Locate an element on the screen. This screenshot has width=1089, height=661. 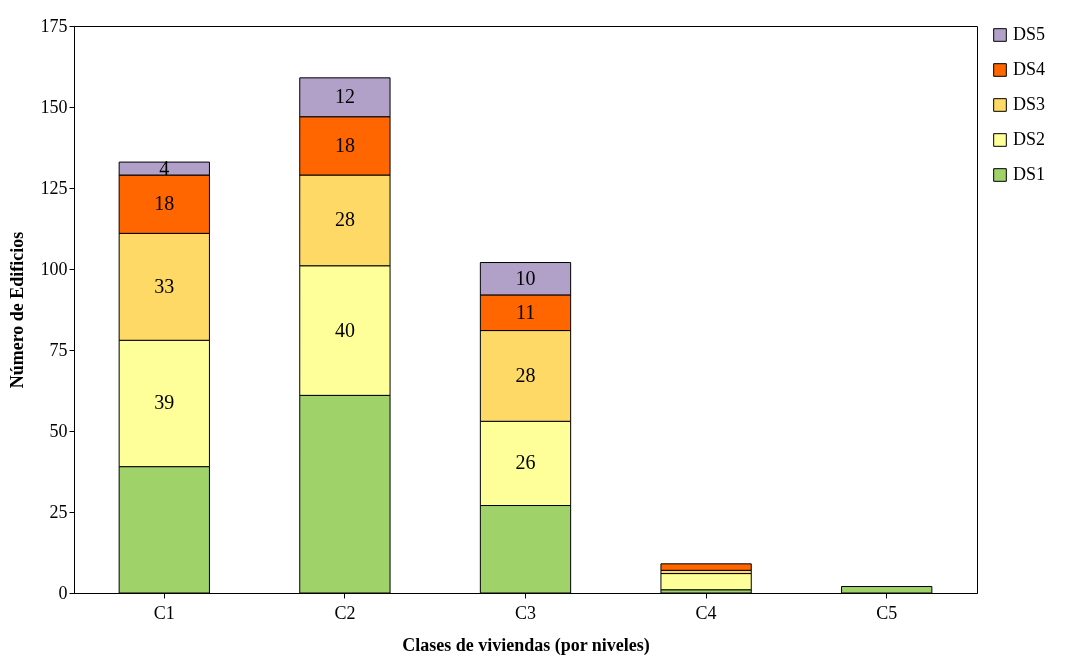
data-label: 12 is located at coordinates (344, 96).